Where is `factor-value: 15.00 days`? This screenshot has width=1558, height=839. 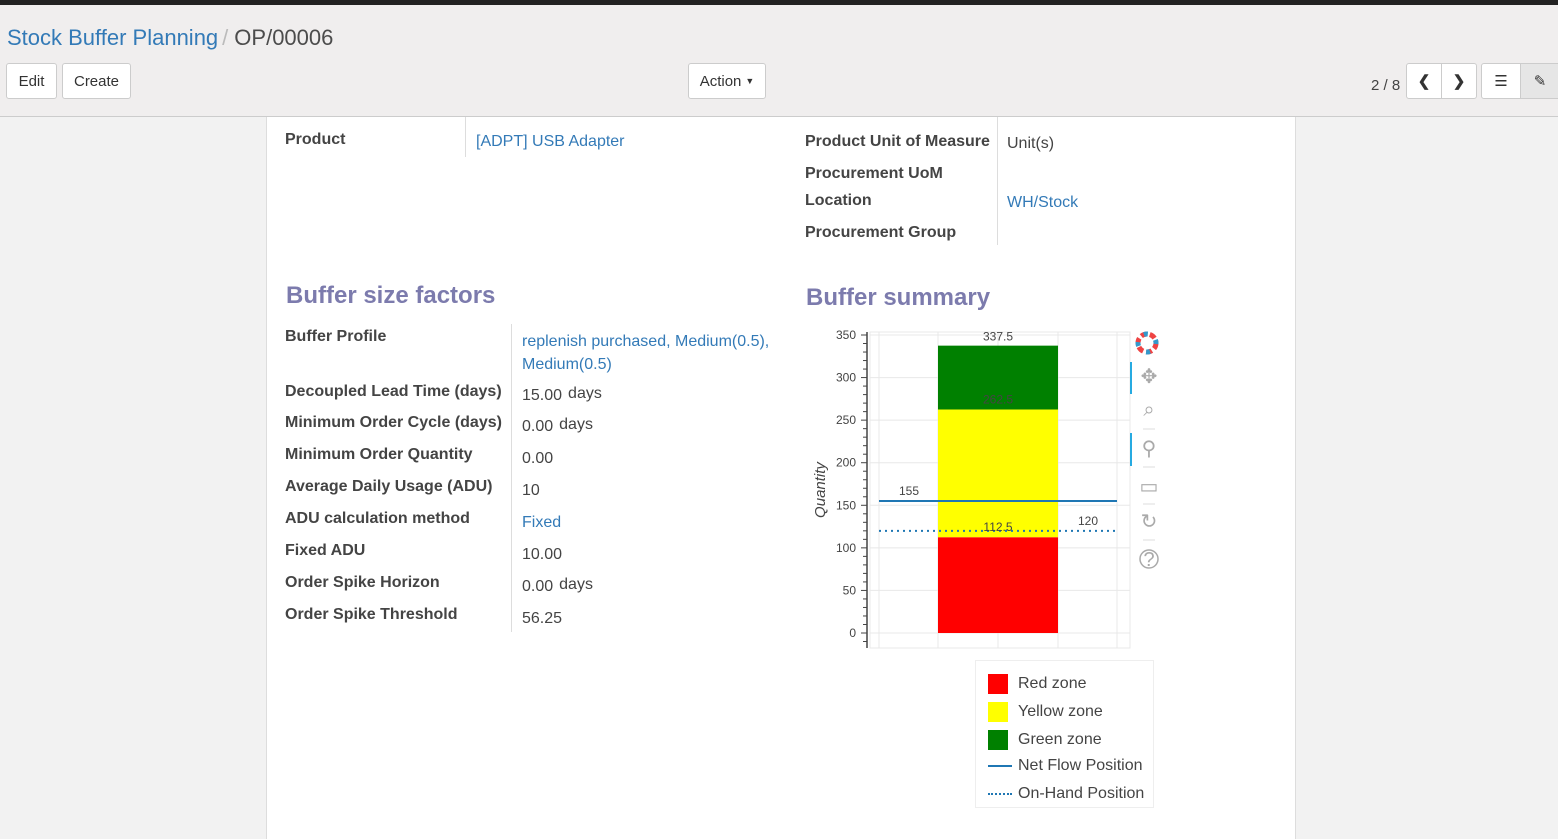
factor-value: 15.00 days is located at coordinates (562, 395).